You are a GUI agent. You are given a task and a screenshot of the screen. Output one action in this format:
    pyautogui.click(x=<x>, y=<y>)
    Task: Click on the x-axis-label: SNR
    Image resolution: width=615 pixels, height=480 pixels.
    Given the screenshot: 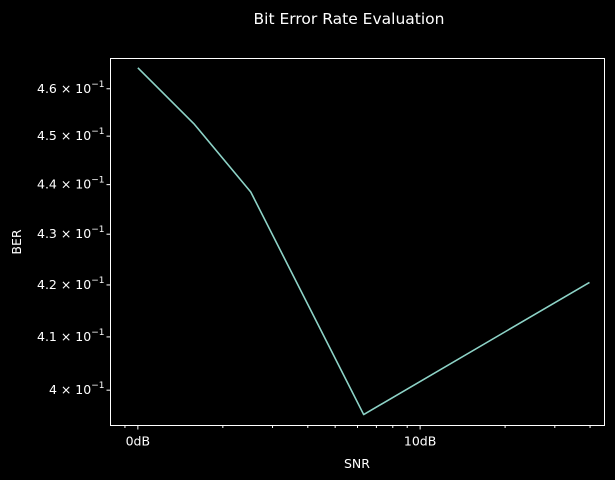 What is the action you would take?
    pyautogui.click(x=357, y=463)
    